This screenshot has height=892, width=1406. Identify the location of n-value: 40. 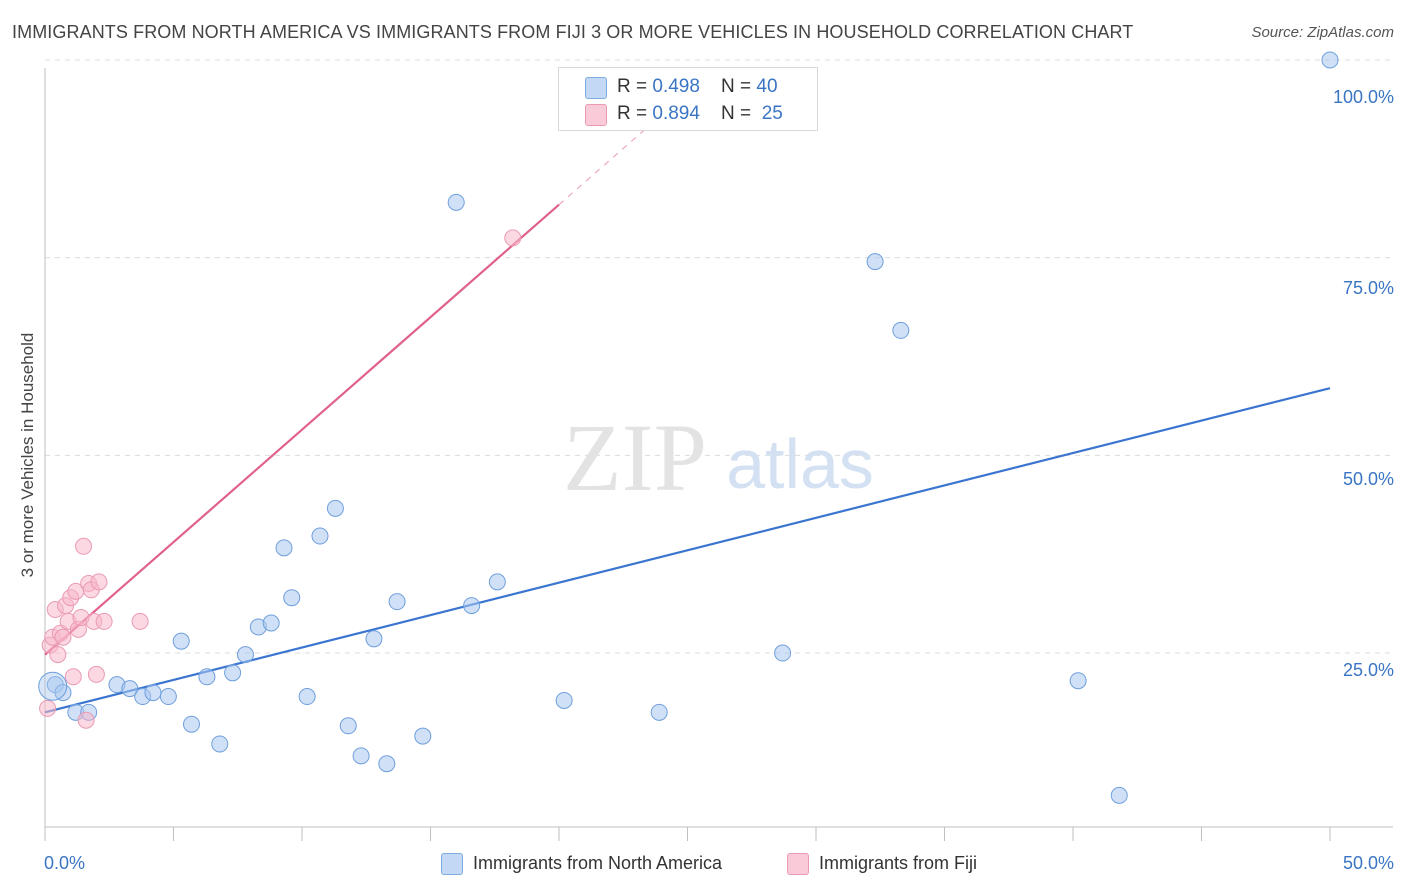
(767, 86).